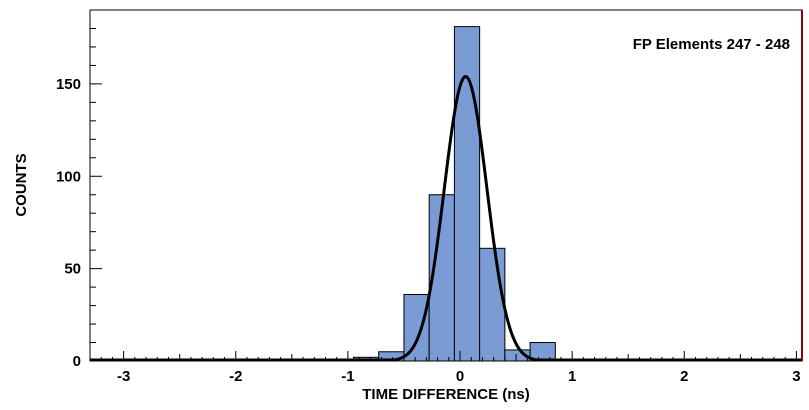 This screenshot has height=410, width=809. Describe the element at coordinates (235, 376) in the screenshot. I see `x-tick-label: -2` at that location.